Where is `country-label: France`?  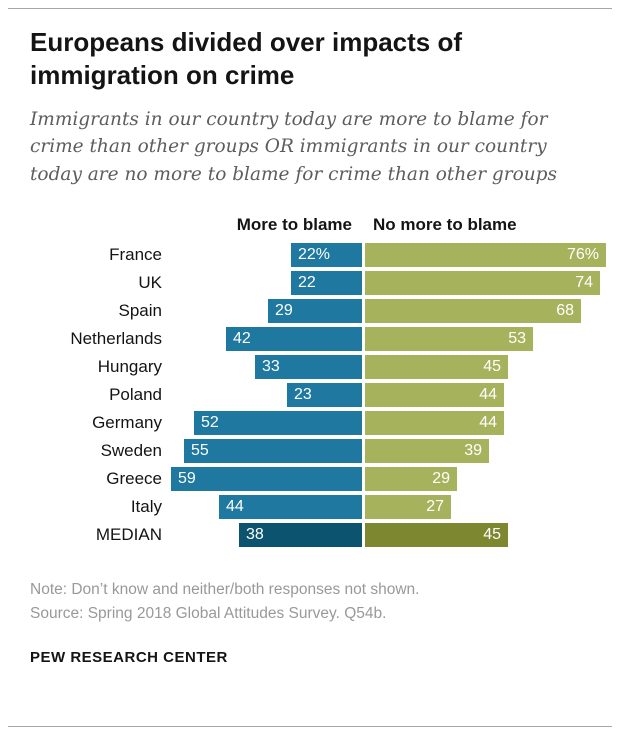
country-label: France is located at coordinates (135, 254).